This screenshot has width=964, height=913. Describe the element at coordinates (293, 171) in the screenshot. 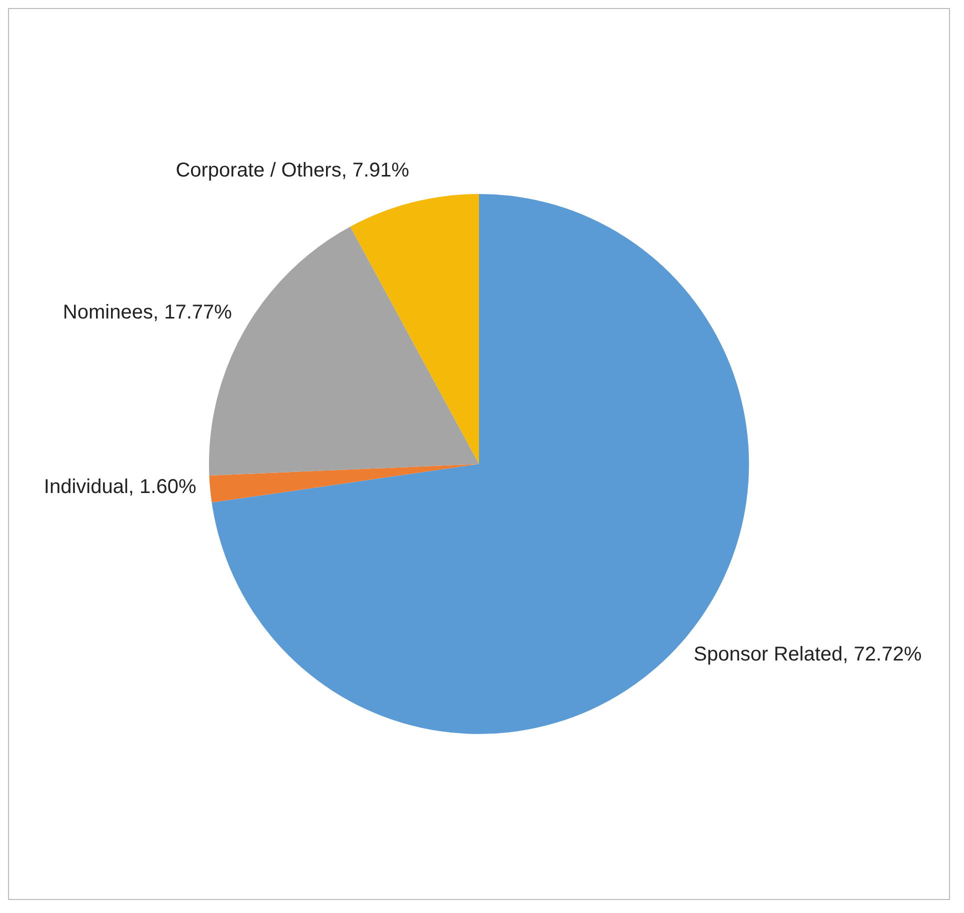

I see `slice-label: Corporate / Others, 7.91%` at that location.